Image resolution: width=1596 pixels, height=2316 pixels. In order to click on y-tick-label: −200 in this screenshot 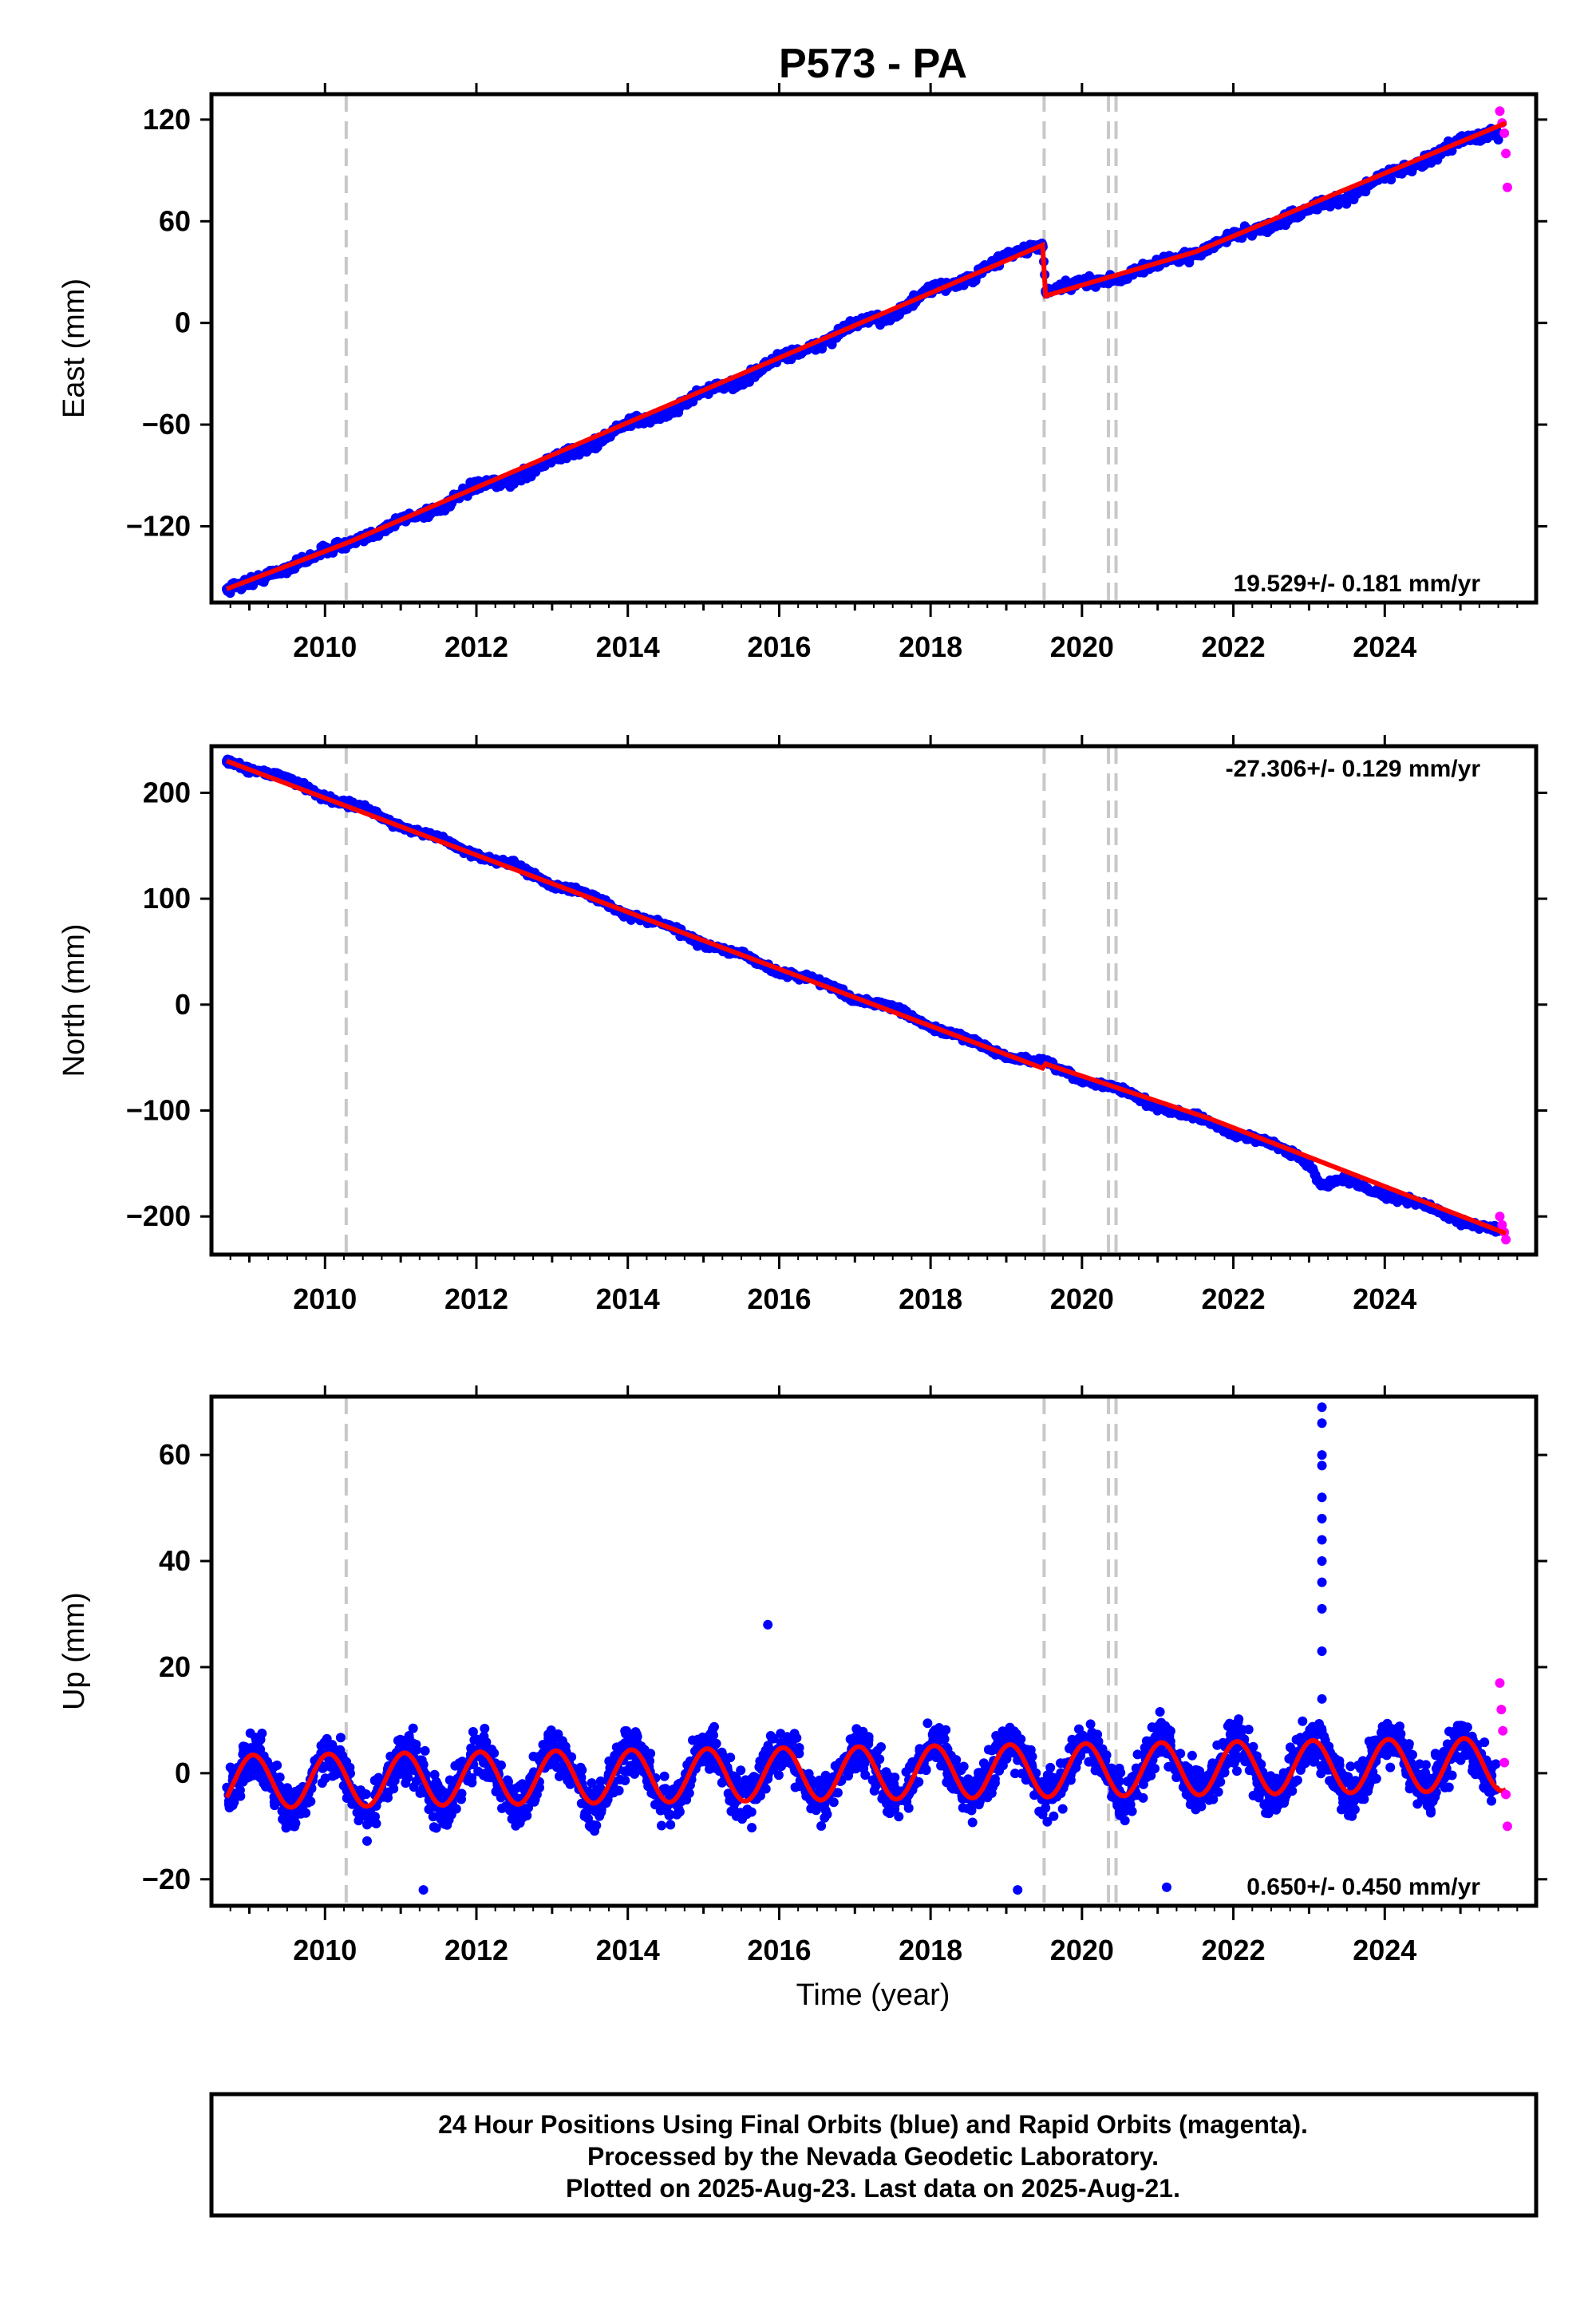, I will do `click(158, 1215)`.